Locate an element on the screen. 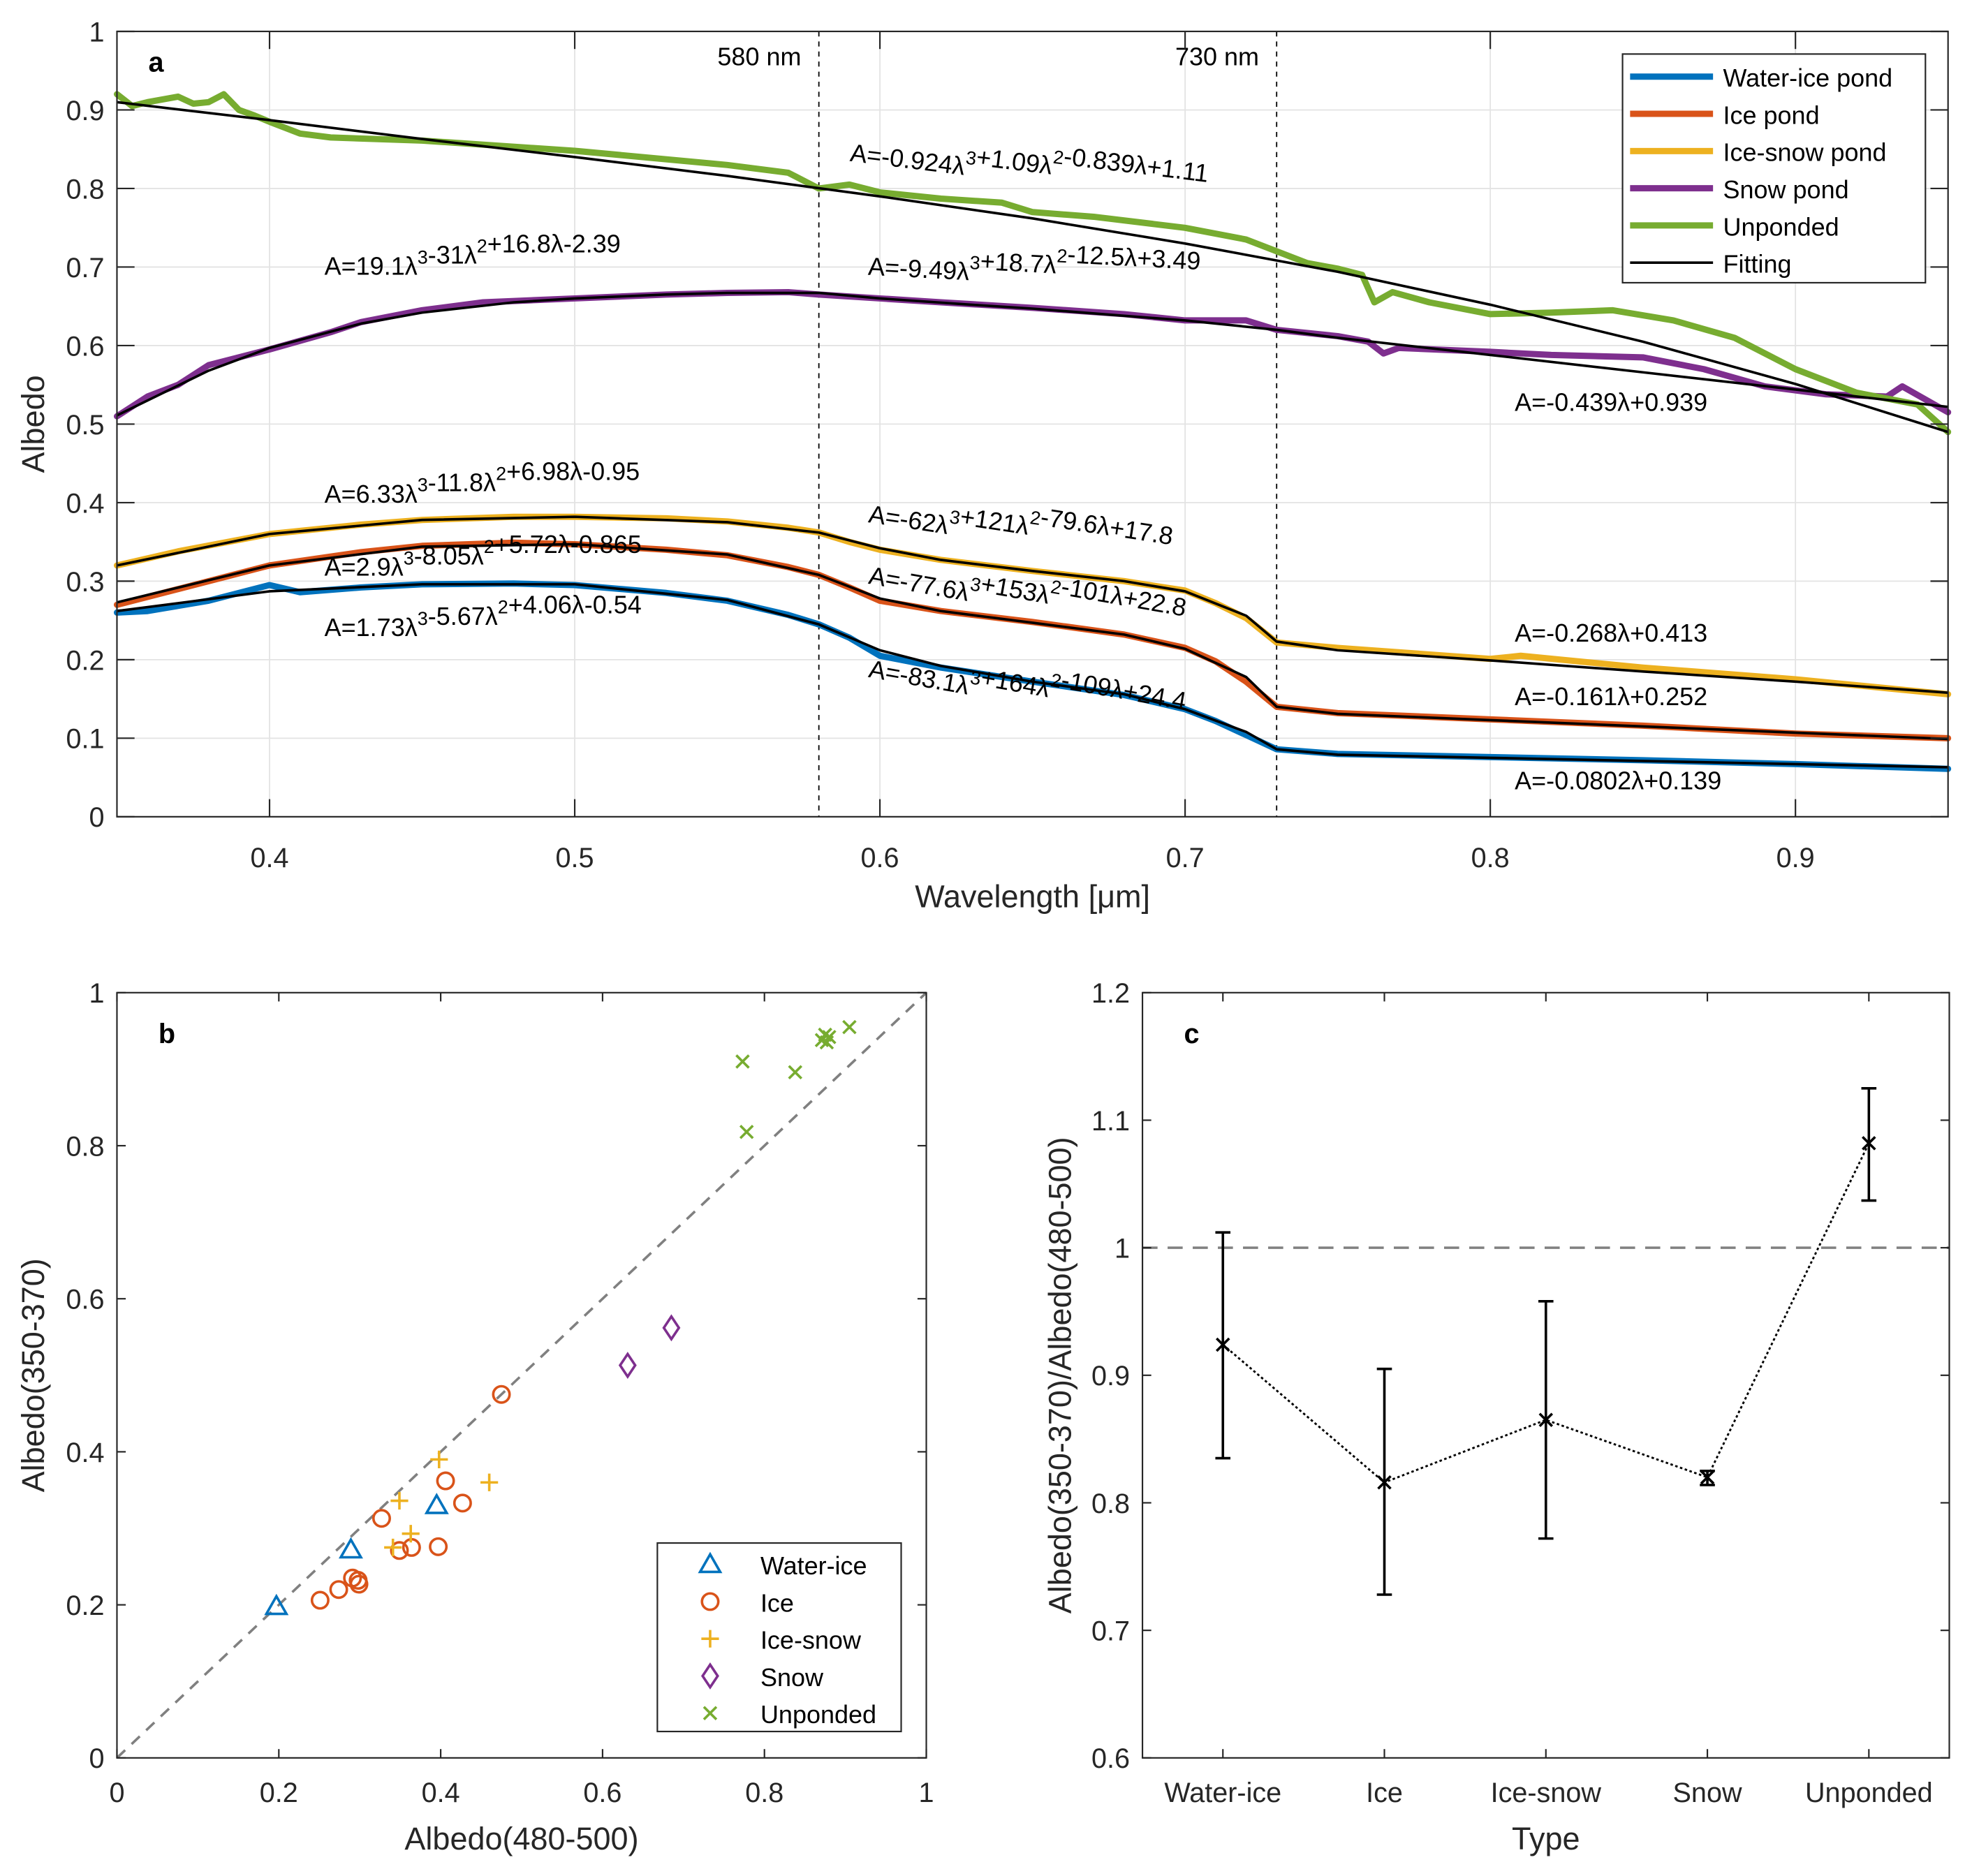 The width and height of the screenshot is (1972, 1876). x-tick-label: Ice-snow is located at coordinates (1546, 1793).